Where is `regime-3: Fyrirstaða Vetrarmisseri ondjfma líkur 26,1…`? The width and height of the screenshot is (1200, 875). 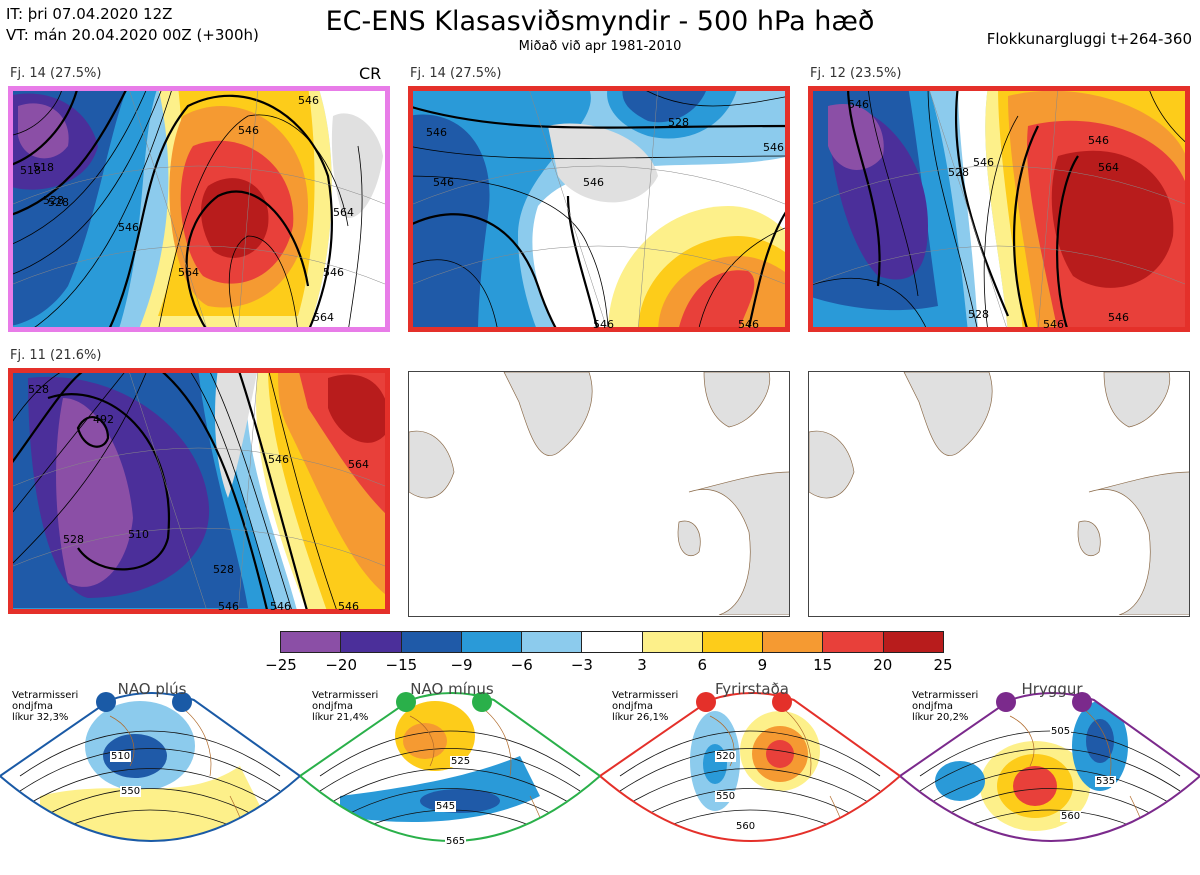 regime-3: Fyrirstaða Vetrarmisseri ondjfma líkur 26,1… is located at coordinates (751, 773).